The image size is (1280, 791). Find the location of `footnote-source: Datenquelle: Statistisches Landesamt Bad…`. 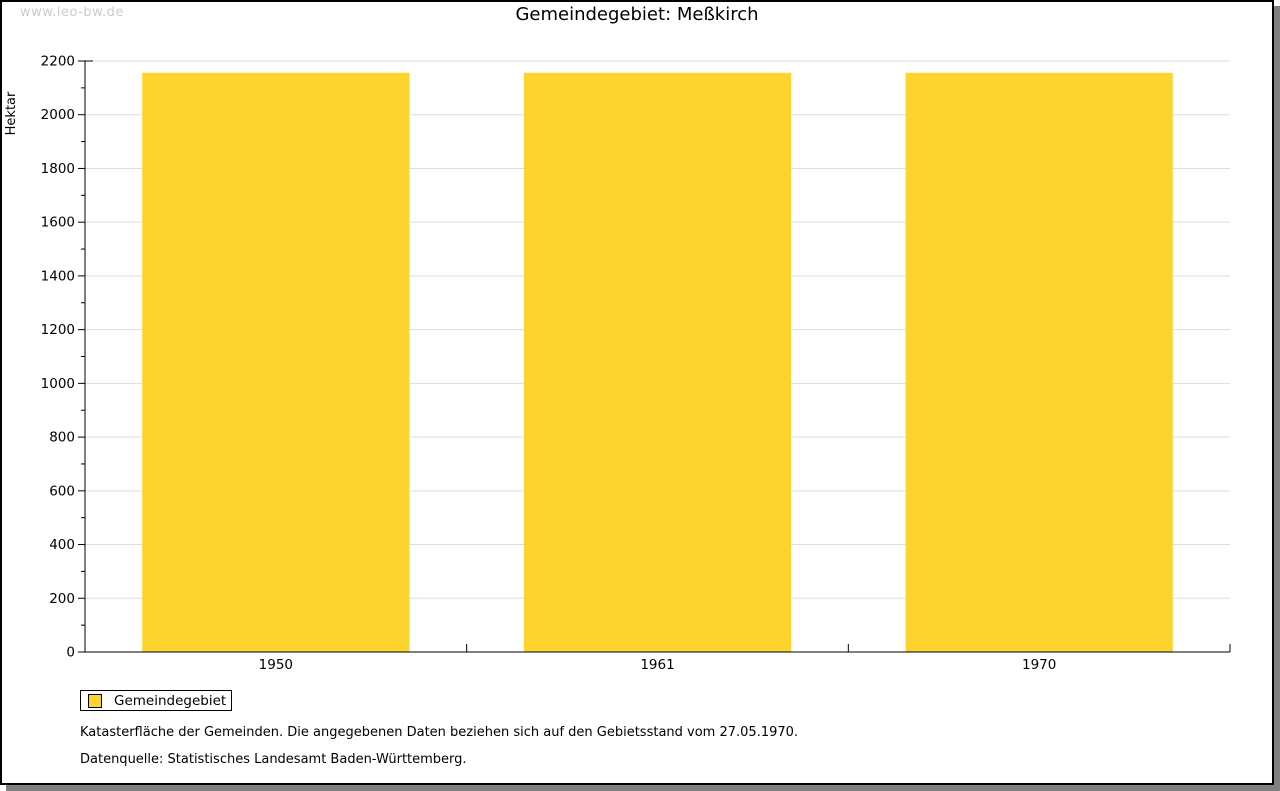

footnote-source: Datenquelle: Statistisches Landesamt Bad… is located at coordinates (273, 759).